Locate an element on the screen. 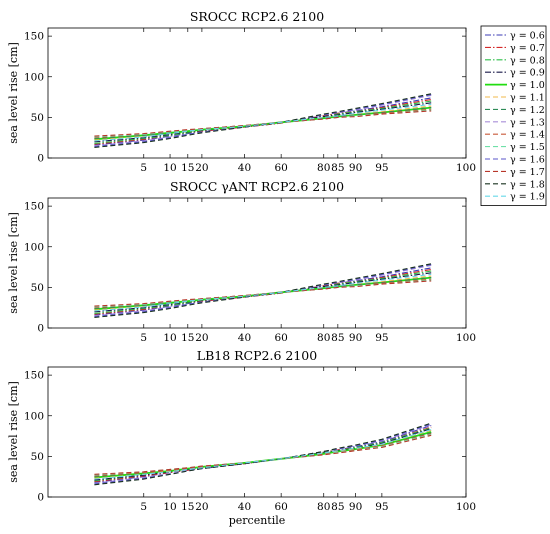 Image resolution: width=550 pixels, height=534 pixels. legend-entry: γ = 1.8 is located at coordinates (515, 184).